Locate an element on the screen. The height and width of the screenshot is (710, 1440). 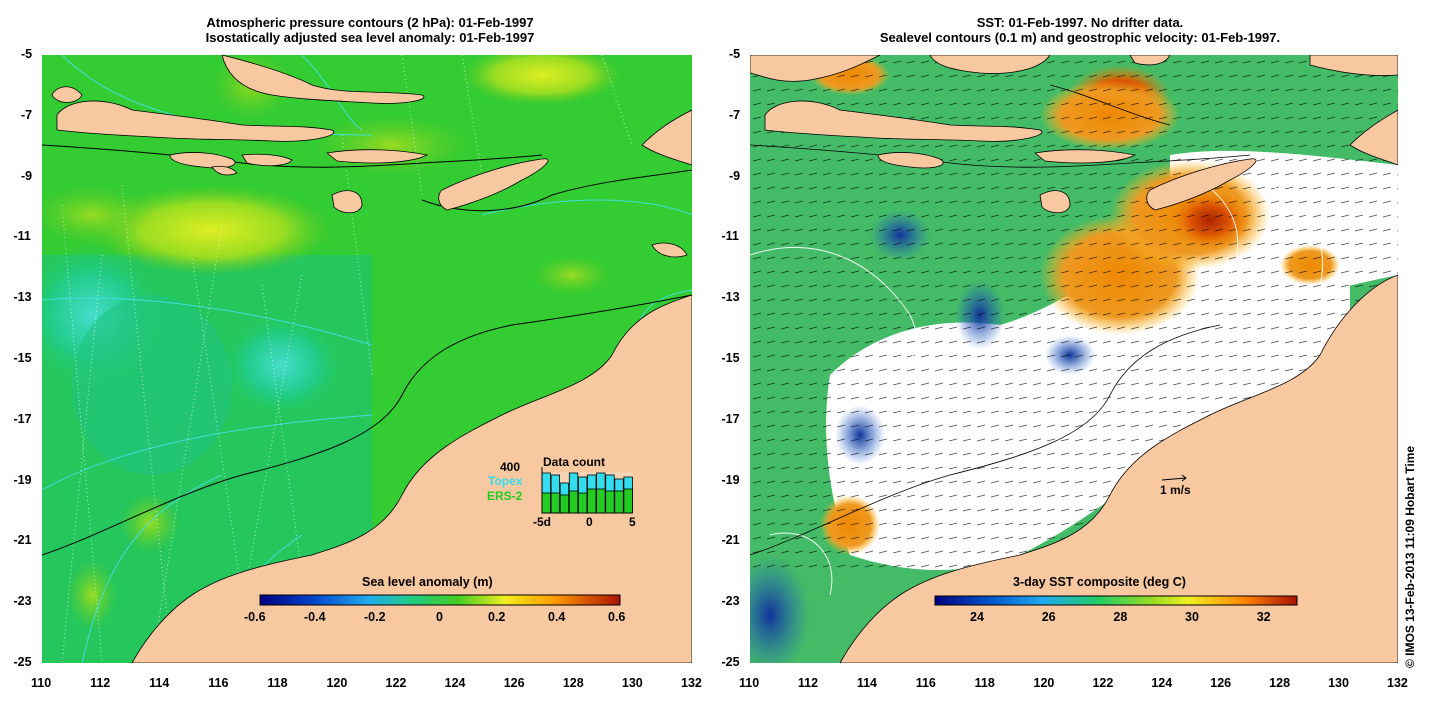
colorbar-tick-label: 0.2 is located at coordinates (497, 617).